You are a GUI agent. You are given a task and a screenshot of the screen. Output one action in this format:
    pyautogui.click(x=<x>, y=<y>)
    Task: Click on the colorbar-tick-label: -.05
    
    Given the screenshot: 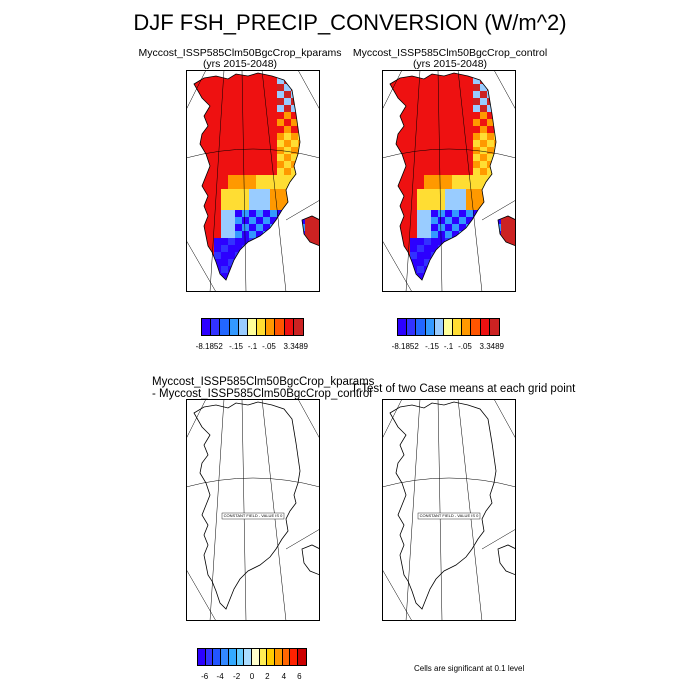 What is the action you would take?
    pyautogui.click(x=269, y=346)
    